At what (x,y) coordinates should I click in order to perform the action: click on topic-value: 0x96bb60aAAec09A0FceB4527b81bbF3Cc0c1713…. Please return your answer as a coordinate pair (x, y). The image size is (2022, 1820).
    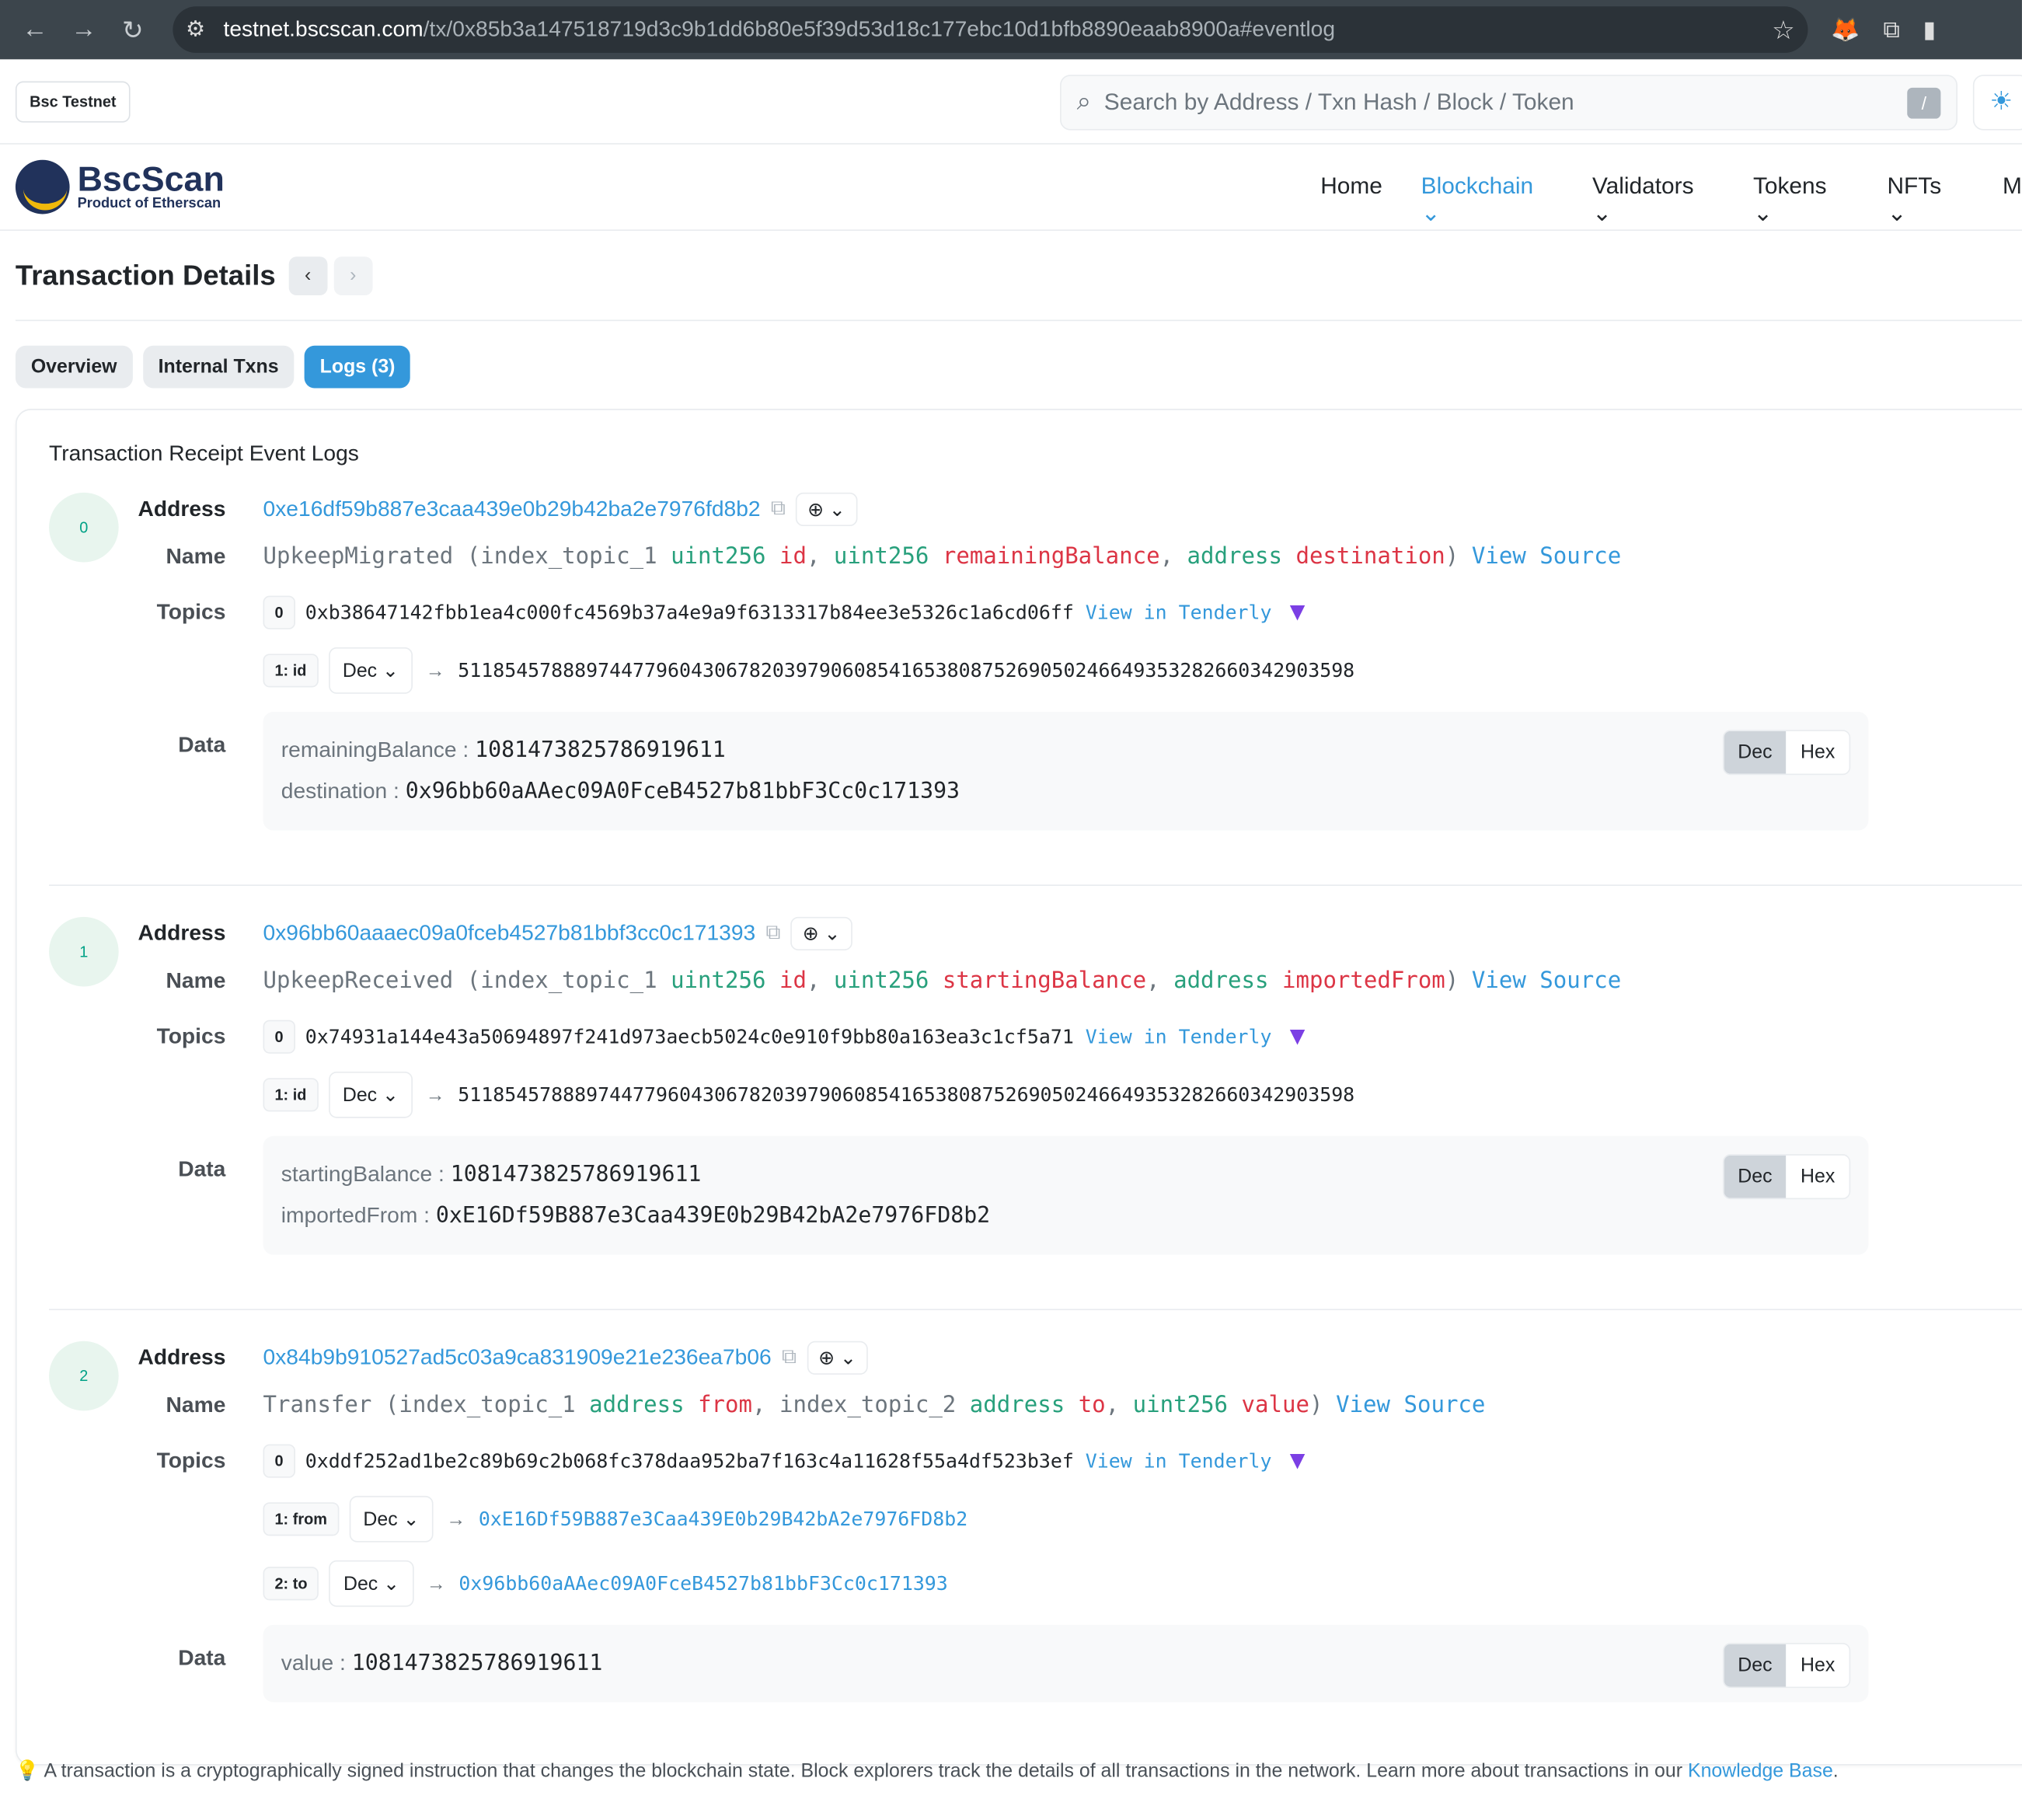
    Looking at the image, I should click on (703, 1583).